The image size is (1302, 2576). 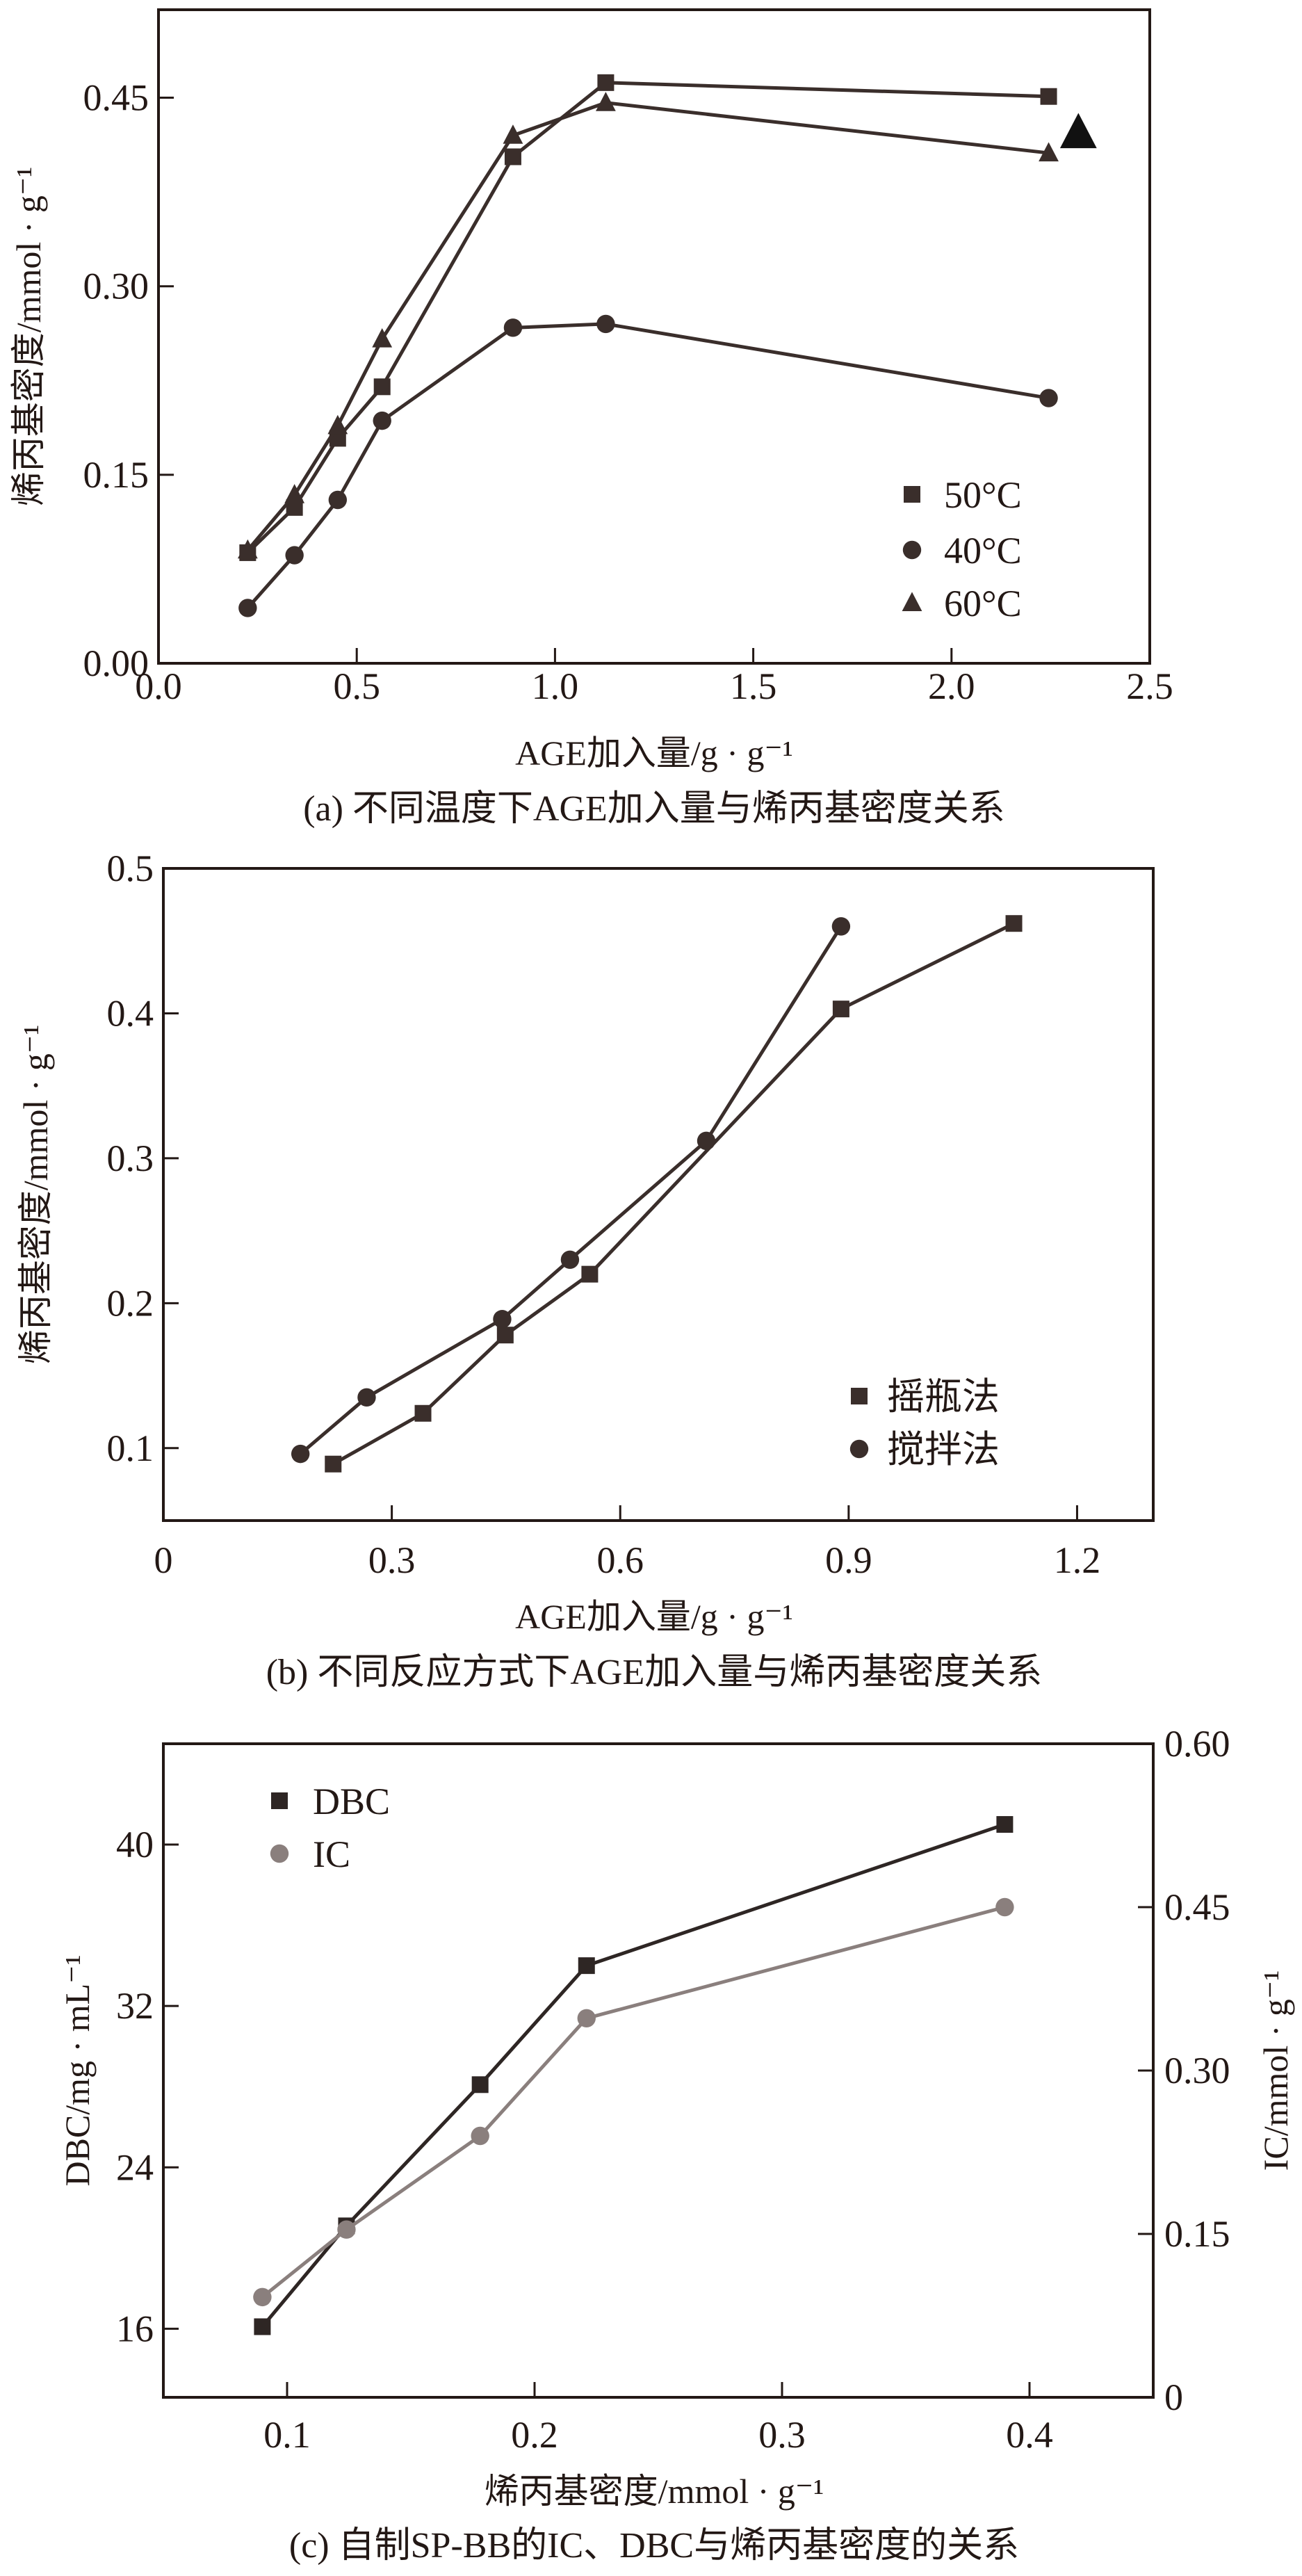 What do you see at coordinates (287, 2435) in the screenshot?
I see `x-tick-label: 0.1` at bounding box center [287, 2435].